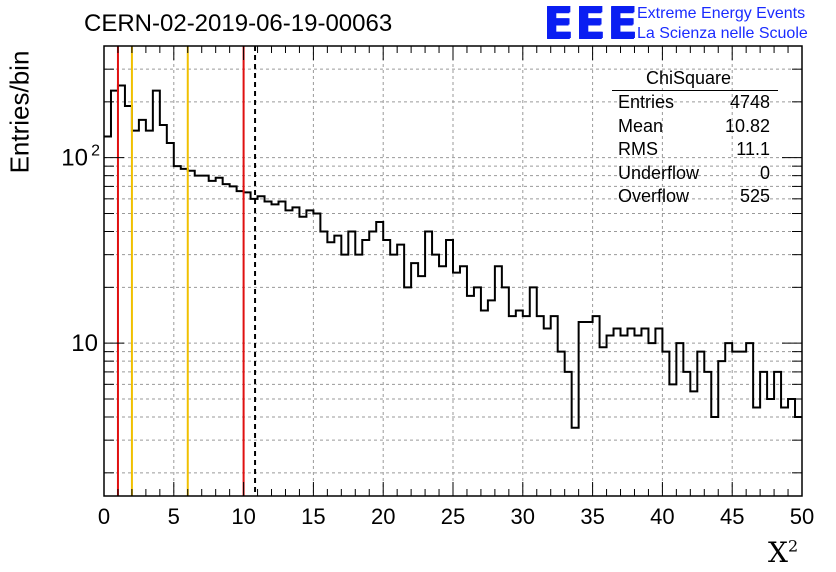  What do you see at coordinates (764, 172) in the screenshot?
I see `stats-value: 0` at bounding box center [764, 172].